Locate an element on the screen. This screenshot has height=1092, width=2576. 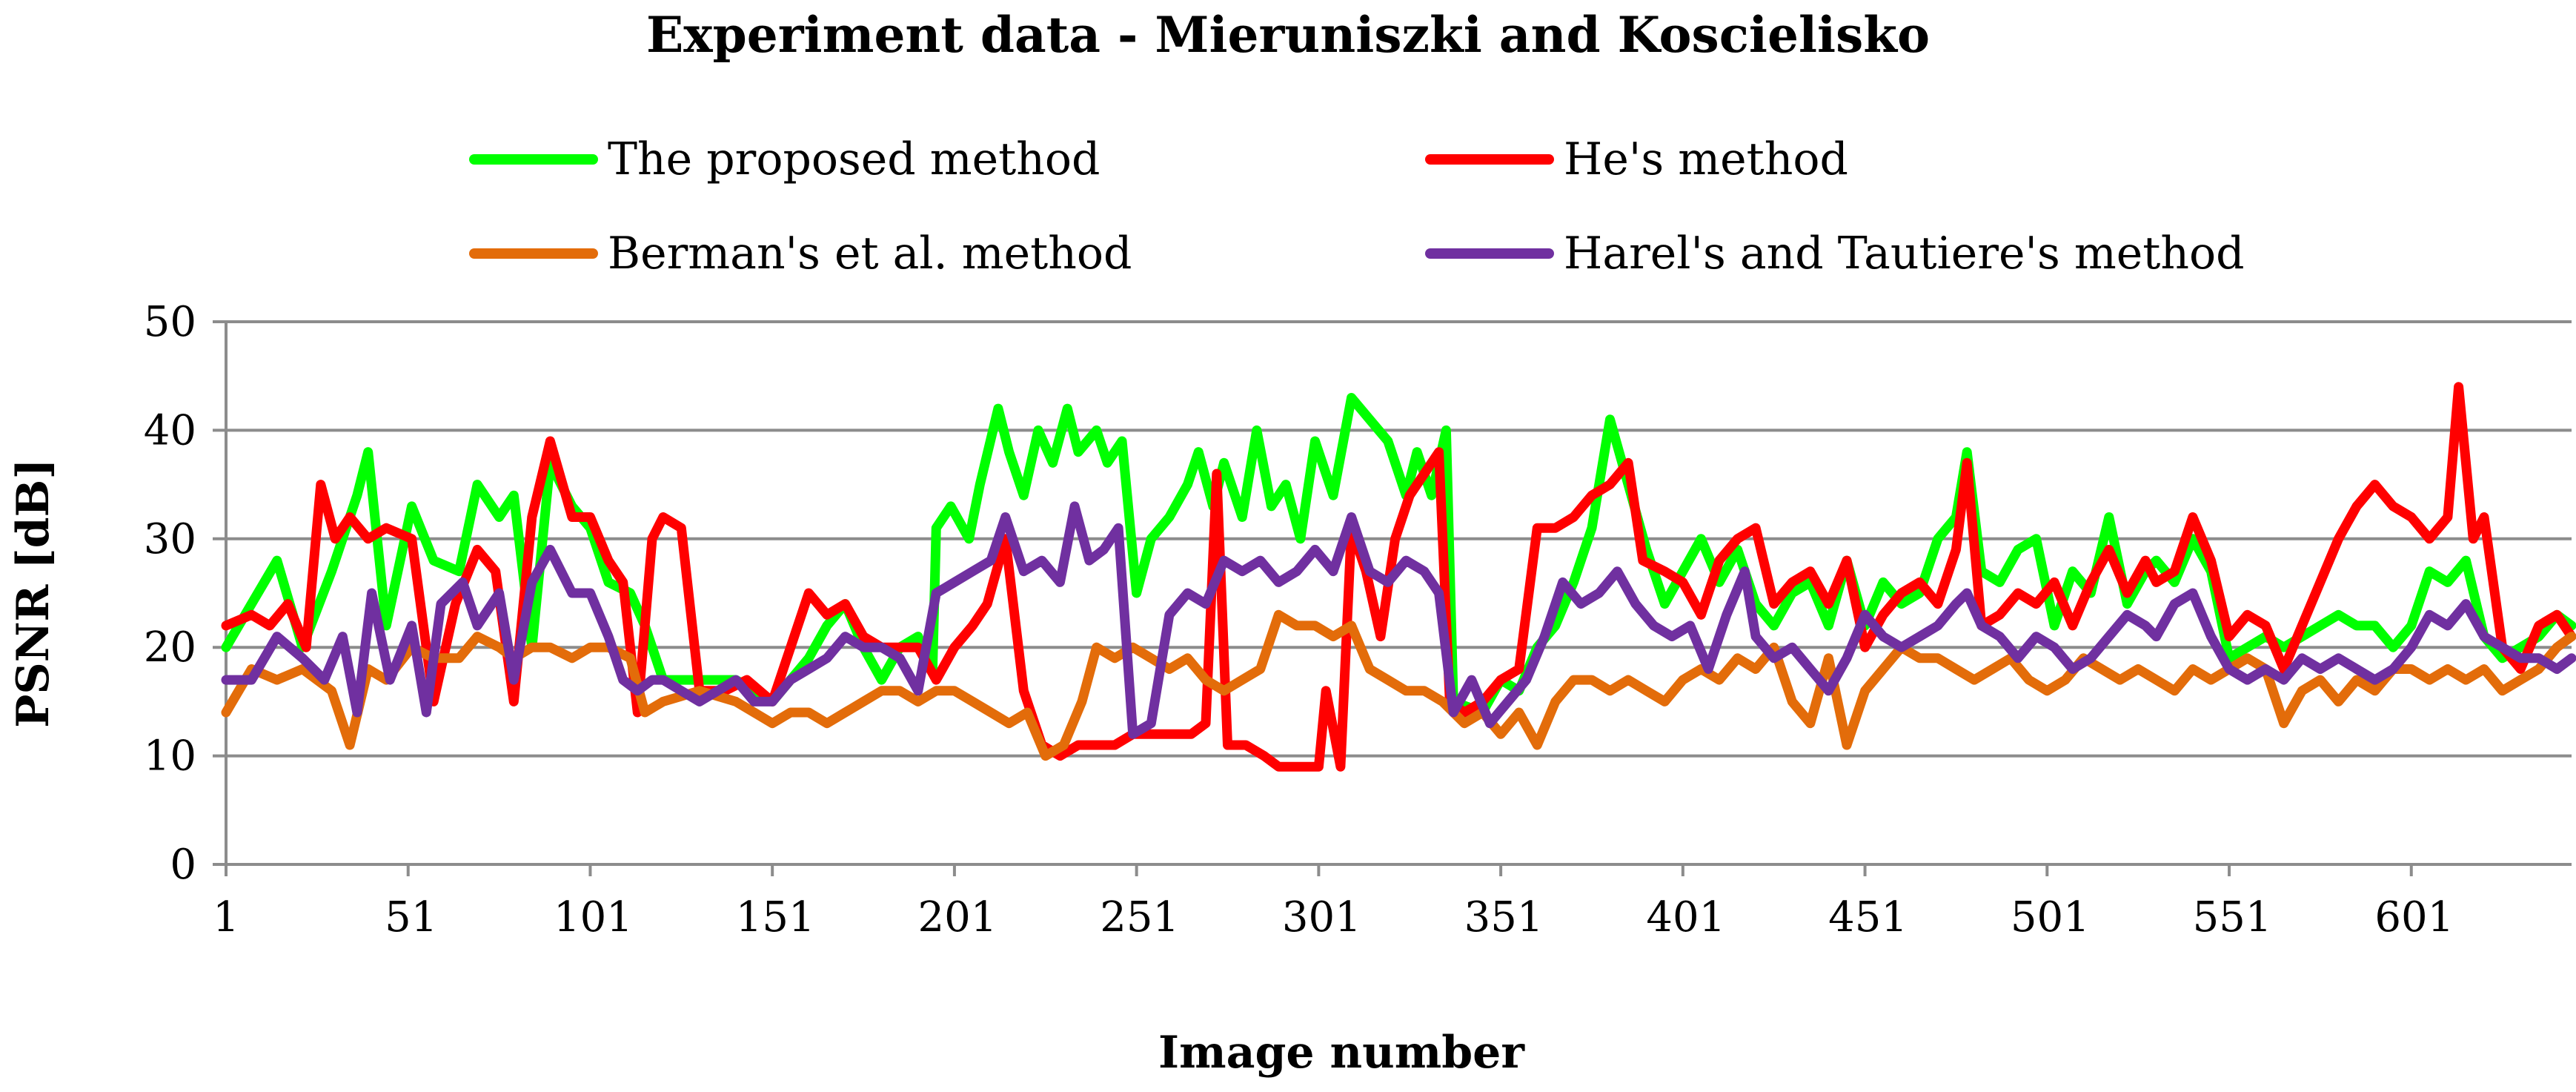
x-tick-label-601: 601 is located at coordinates (2414, 918).